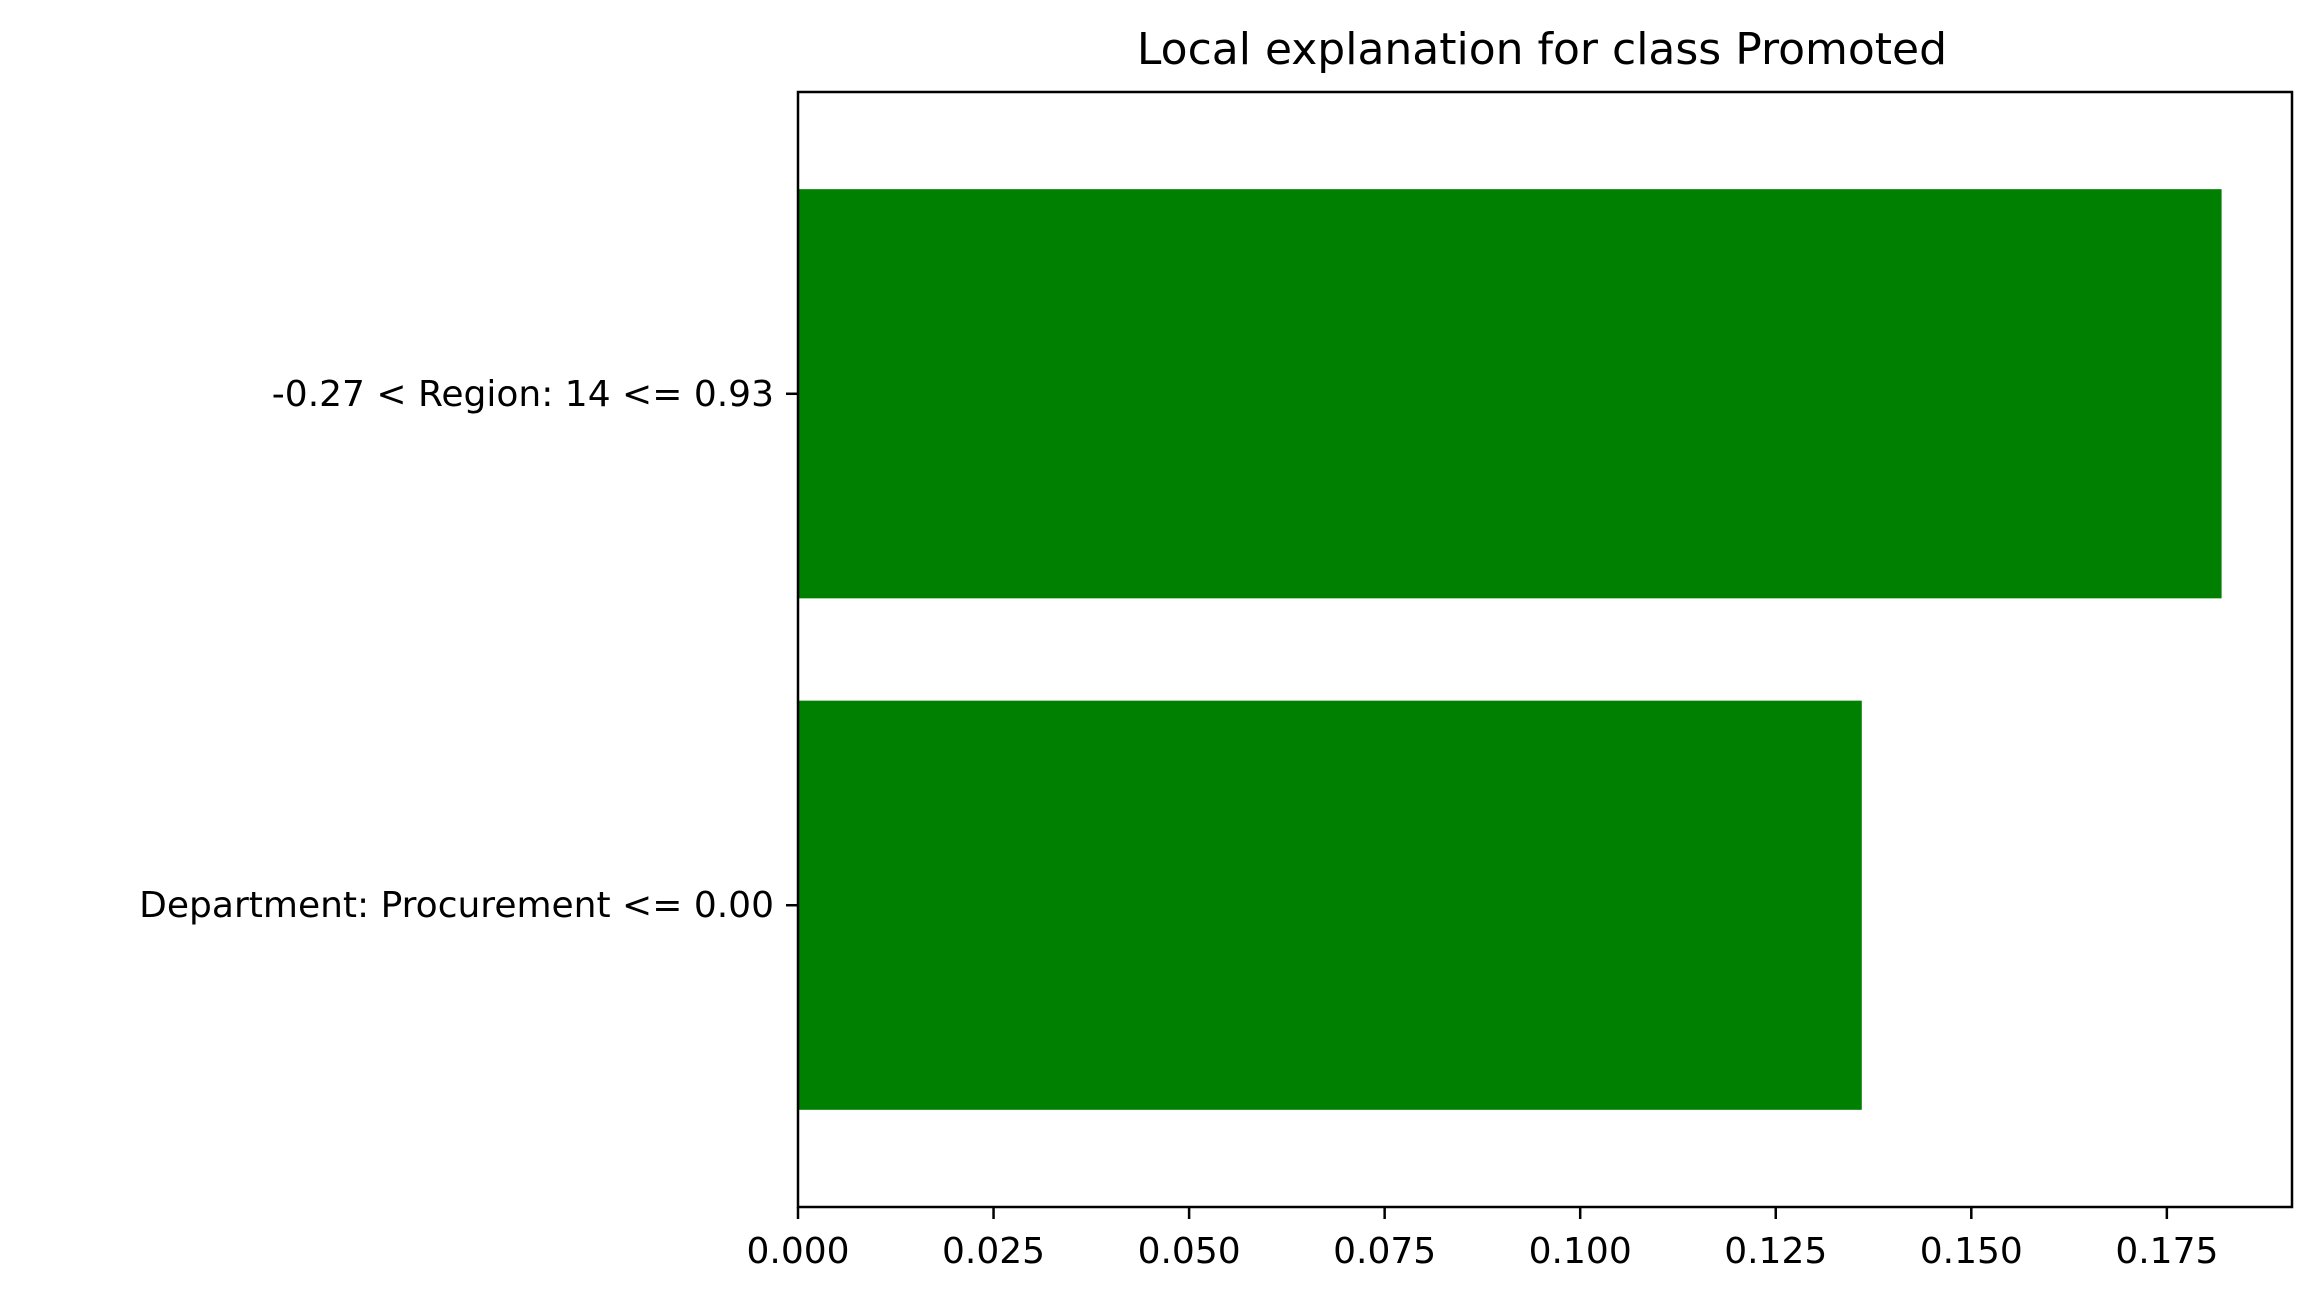 This screenshot has width=2311, height=1302. Describe the element at coordinates (993, 1251) in the screenshot. I see `x-tick-label: 0.025` at that location.